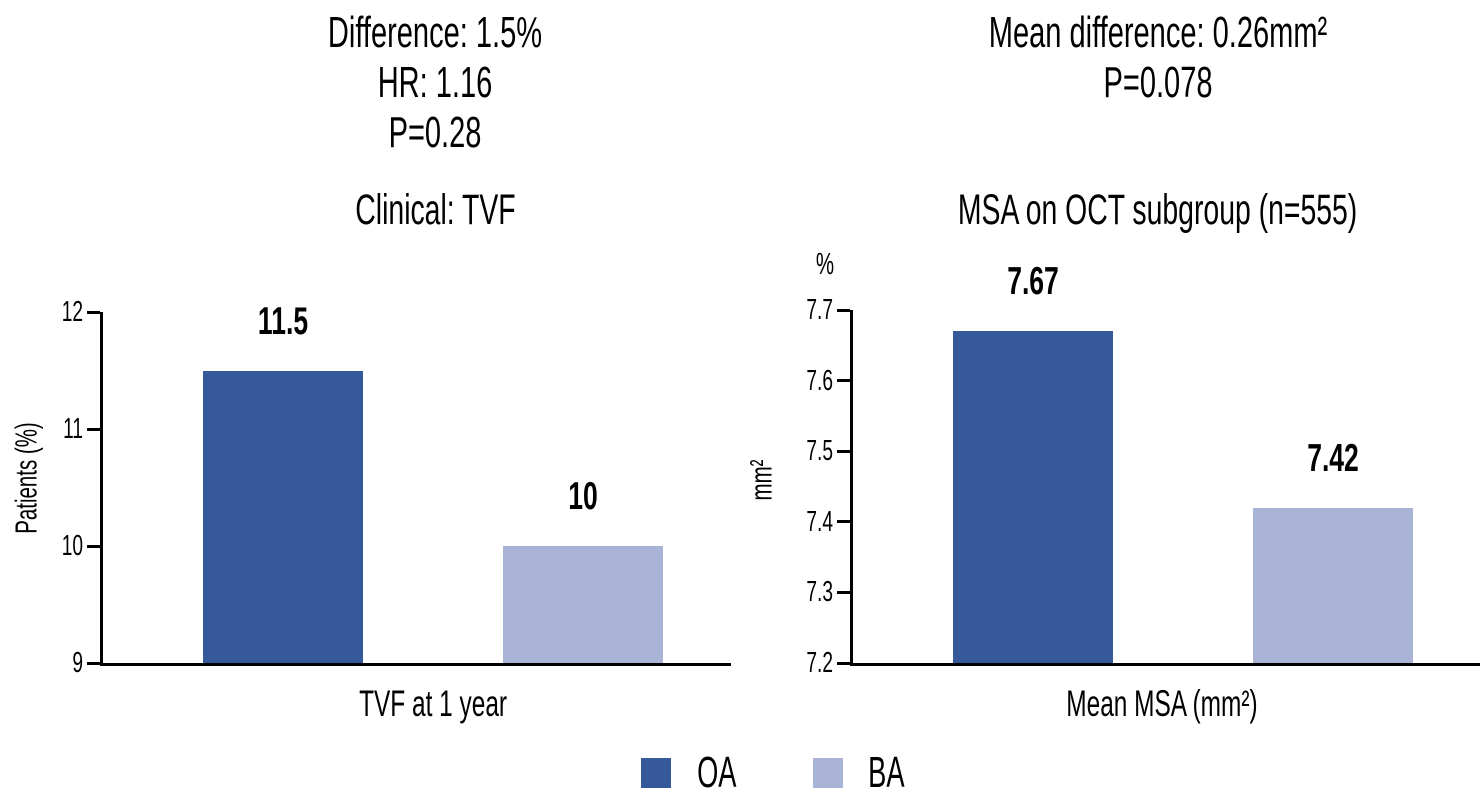  I want to click on annotation-line: HR: 1.16, so click(435, 82).